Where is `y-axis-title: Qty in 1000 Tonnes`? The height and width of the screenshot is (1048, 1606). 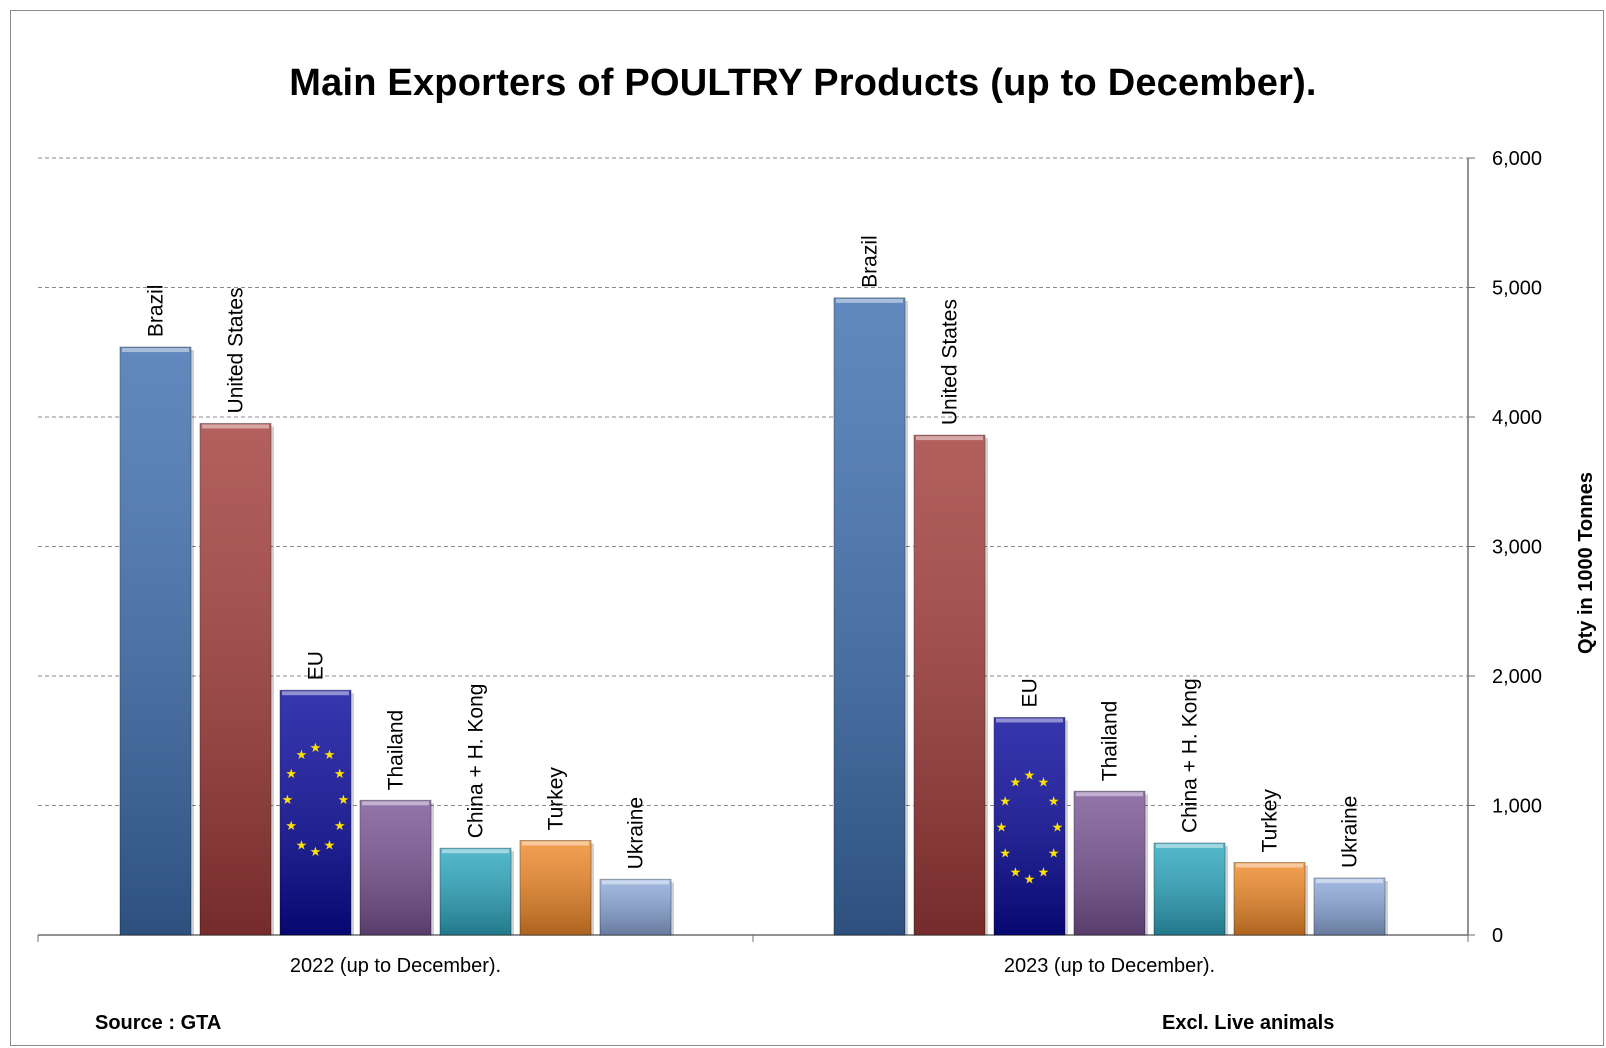 y-axis-title: Qty in 1000 Tonnes is located at coordinates (1586, 563).